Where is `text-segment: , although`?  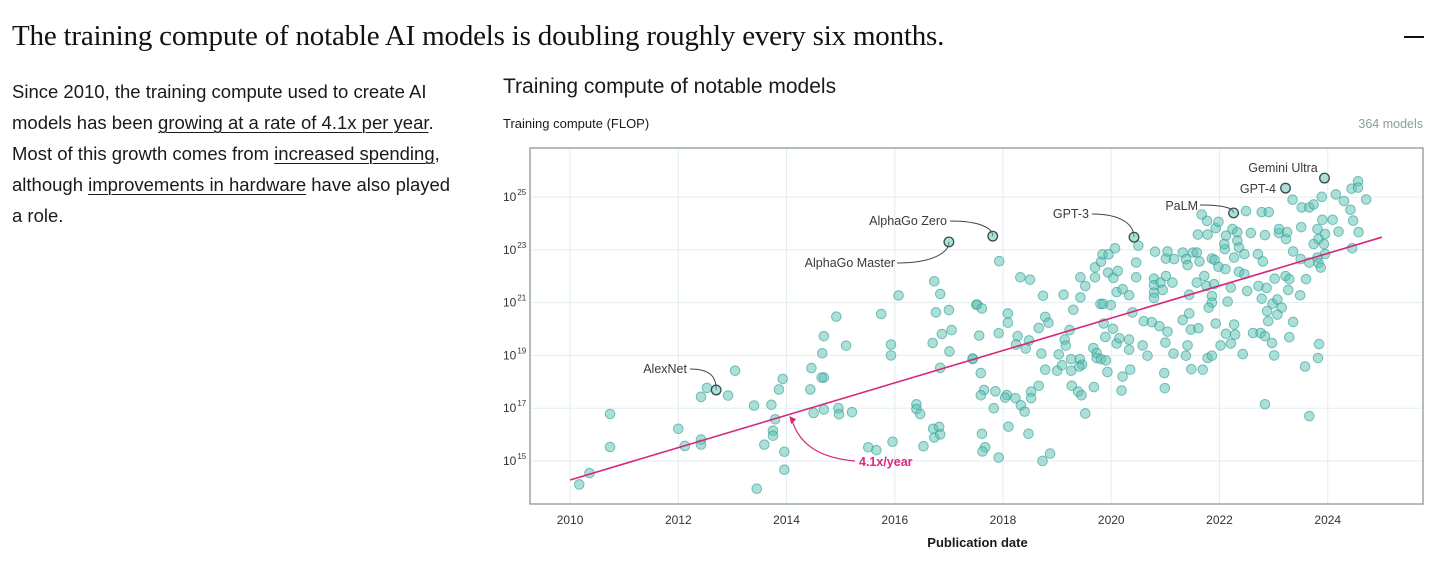 text-segment: , although is located at coordinates (226, 169).